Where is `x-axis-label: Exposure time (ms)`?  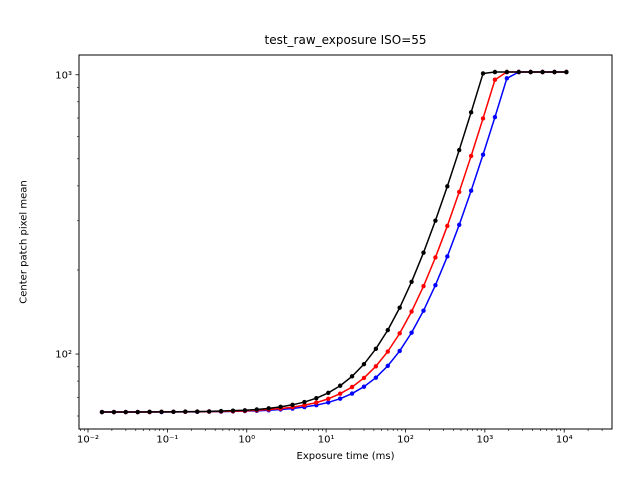
x-axis-label: Exposure time (ms) is located at coordinates (345, 456).